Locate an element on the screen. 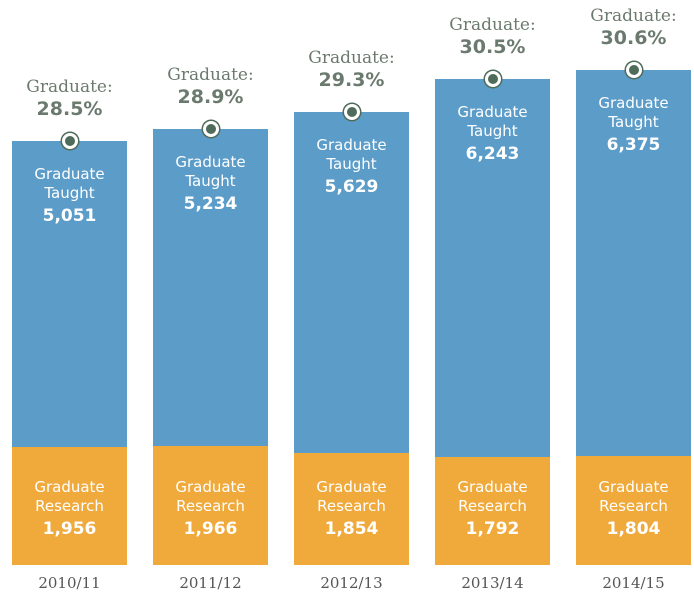 This screenshot has width=694, height=603. segment-label: Graduate Taught 6,375 is located at coordinates (633, 124).